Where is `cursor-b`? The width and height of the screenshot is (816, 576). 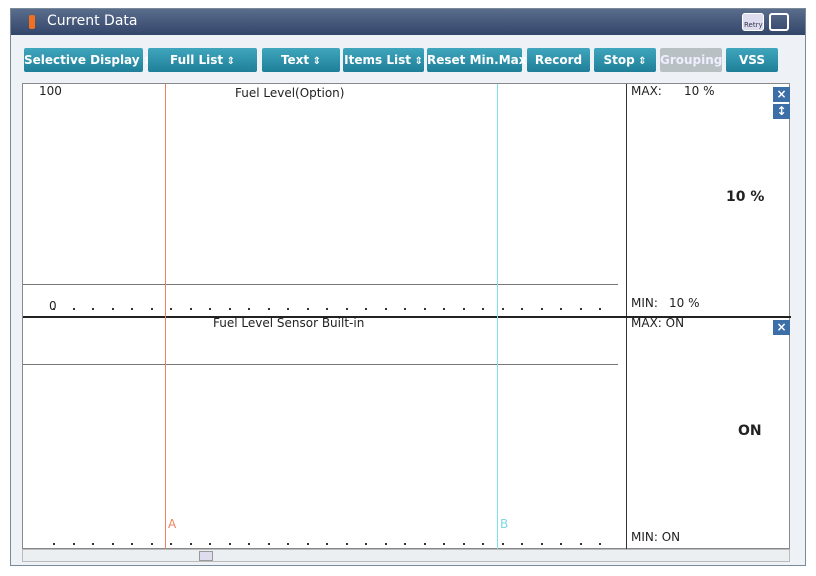
cursor-b is located at coordinates (497, 317).